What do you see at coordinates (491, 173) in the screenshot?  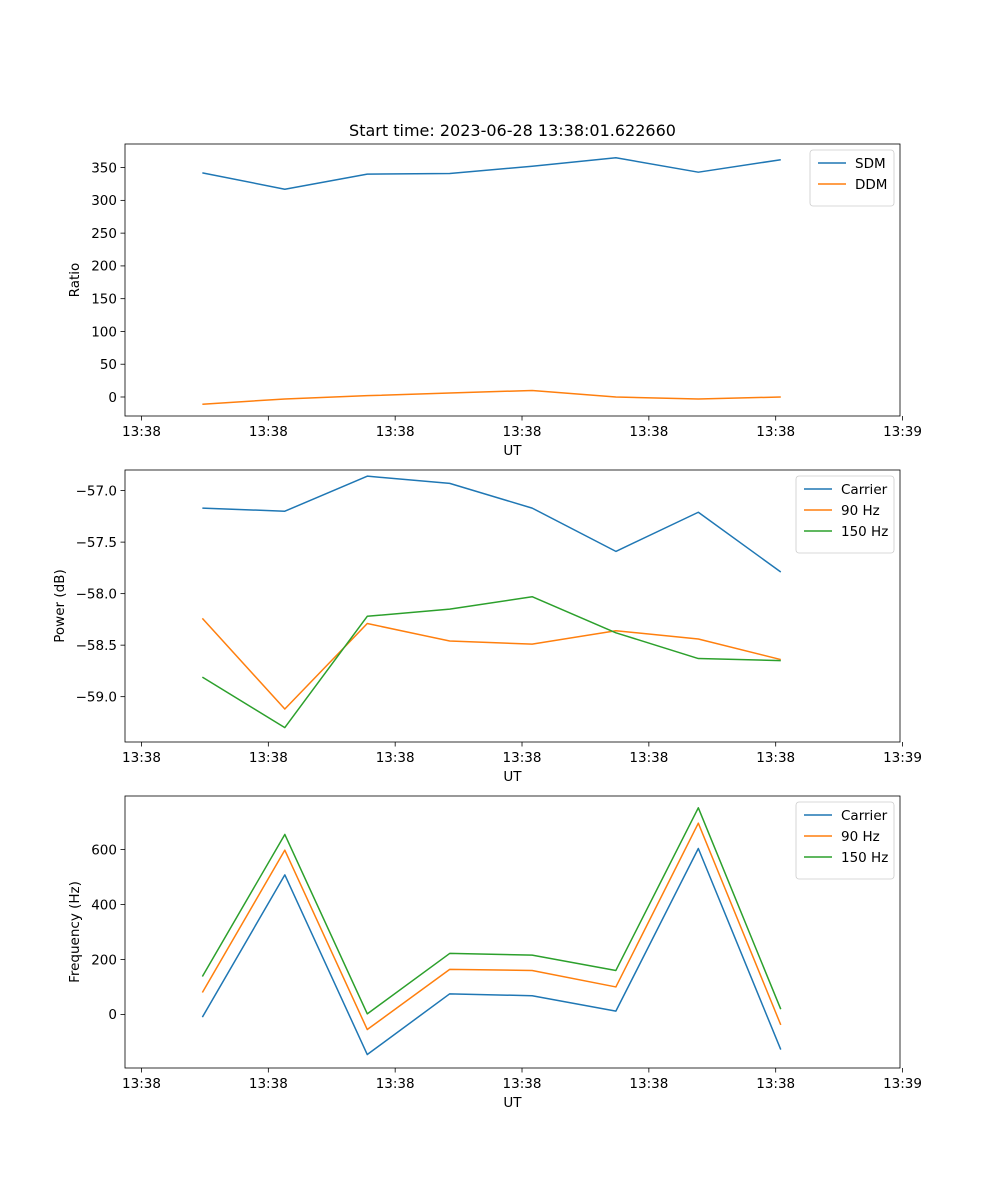 I see `series-line-sdm` at bounding box center [491, 173].